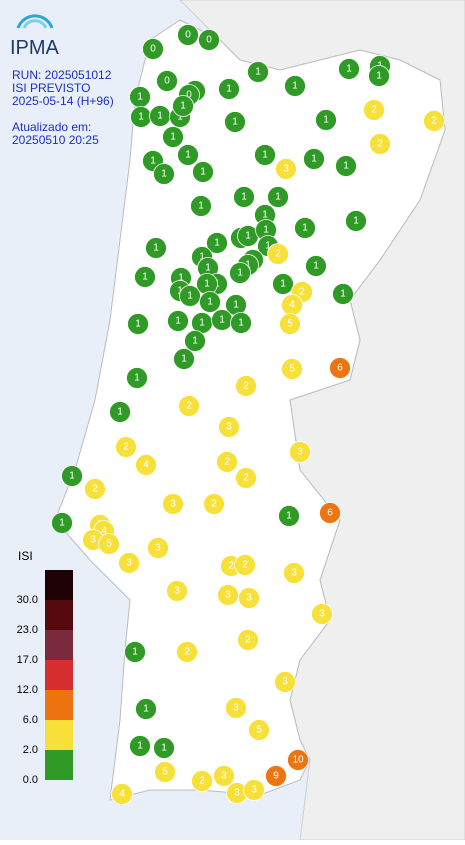 The height and width of the screenshot is (845, 465). Describe the element at coordinates (25, 556) in the screenshot. I see `legend-title: ISI` at that location.